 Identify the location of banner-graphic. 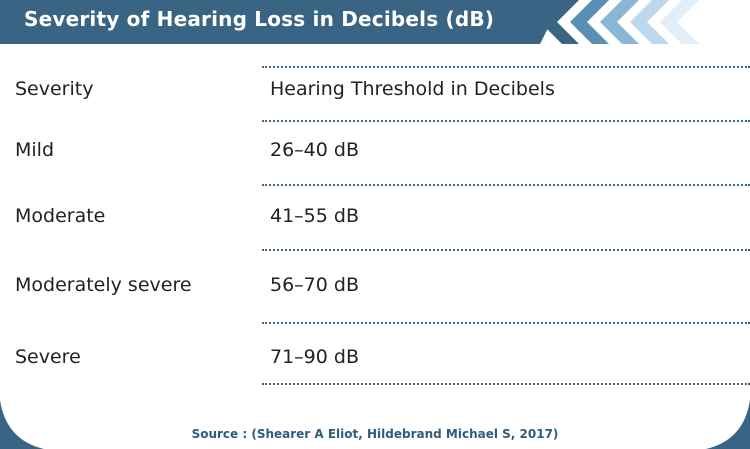
(349, 22).